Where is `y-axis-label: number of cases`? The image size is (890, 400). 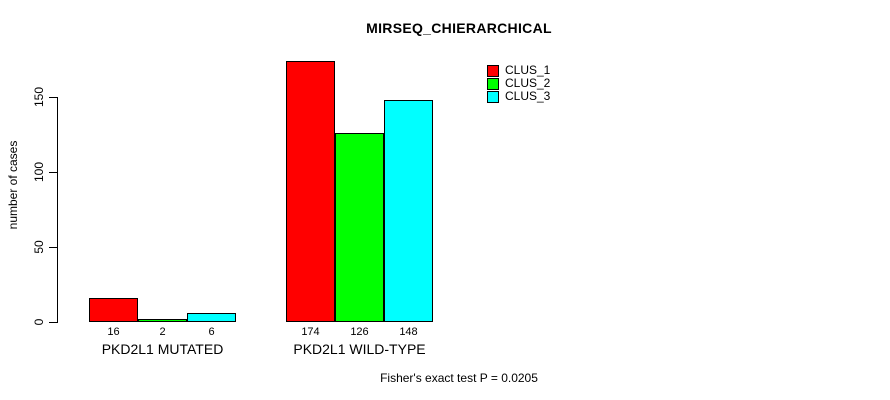 y-axis-label: number of cases is located at coordinates (13, 185).